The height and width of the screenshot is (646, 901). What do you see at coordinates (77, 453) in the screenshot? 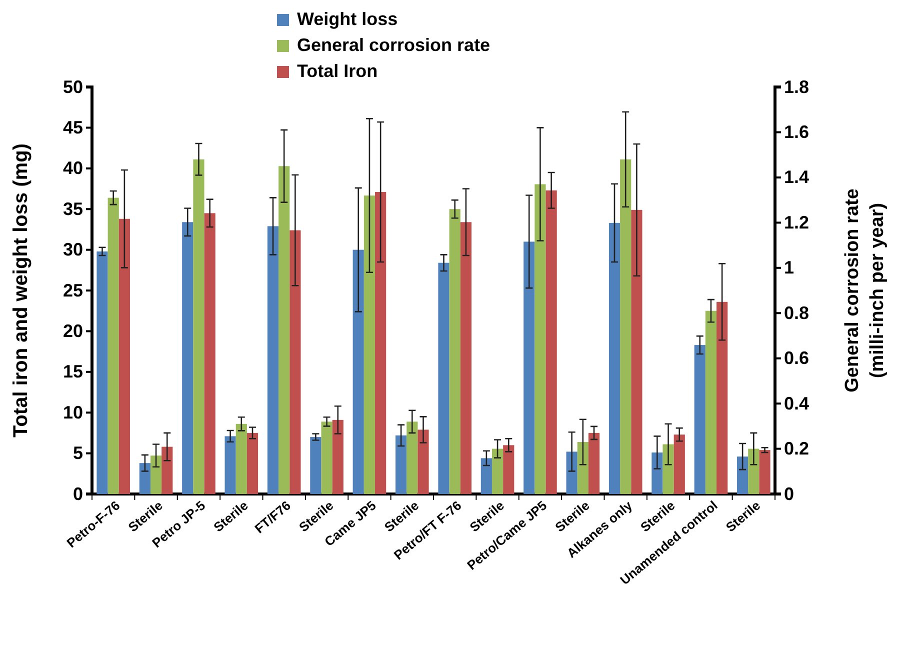
I see `y-tick-label: 5` at bounding box center [77, 453].